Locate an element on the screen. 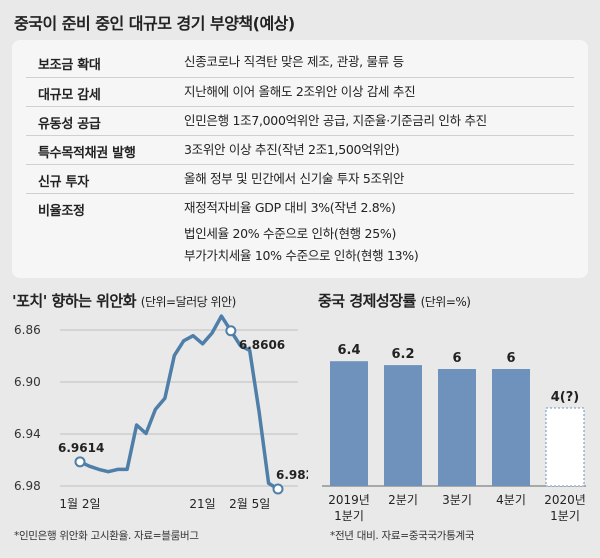 The height and width of the screenshot is (558, 600). y-tick-label: 6.94 is located at coordinates (27, 434).